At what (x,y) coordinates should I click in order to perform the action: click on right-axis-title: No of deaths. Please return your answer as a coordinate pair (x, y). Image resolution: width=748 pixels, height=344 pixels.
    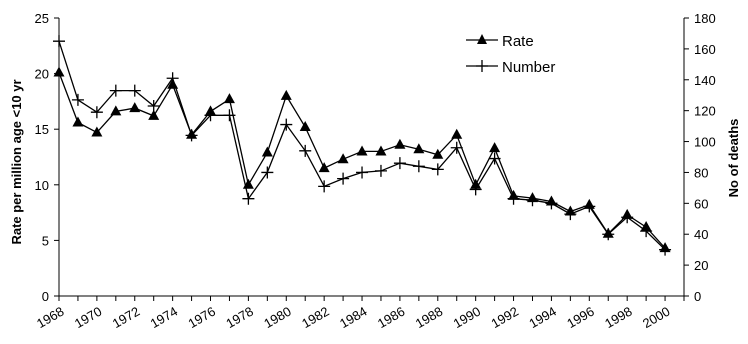
    Looking at the image, I should click on (733, 158).